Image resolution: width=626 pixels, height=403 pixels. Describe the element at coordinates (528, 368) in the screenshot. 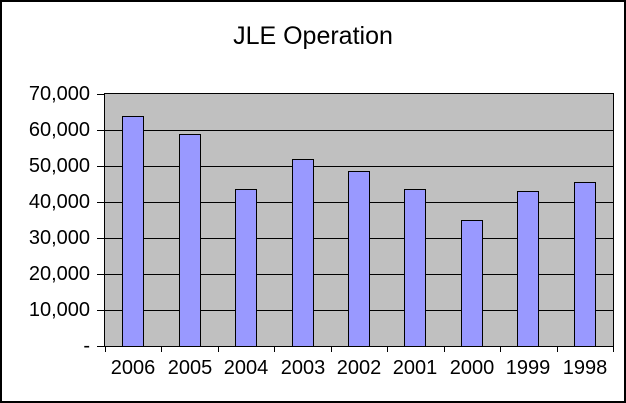

I see `x-axis-label: 1999` at that location.